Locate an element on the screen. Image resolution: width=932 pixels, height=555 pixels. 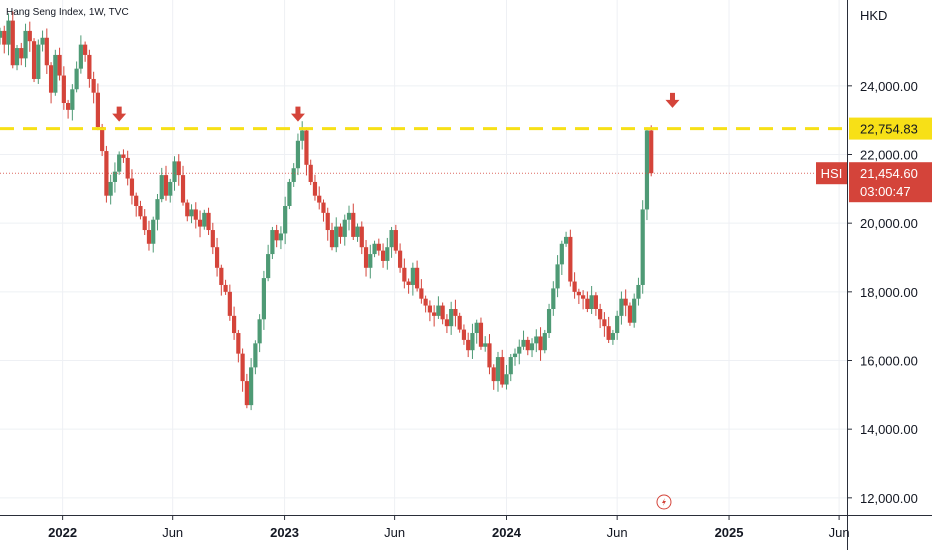
y-tick-label: 20,000.00 is located at coordinates (889, 223).